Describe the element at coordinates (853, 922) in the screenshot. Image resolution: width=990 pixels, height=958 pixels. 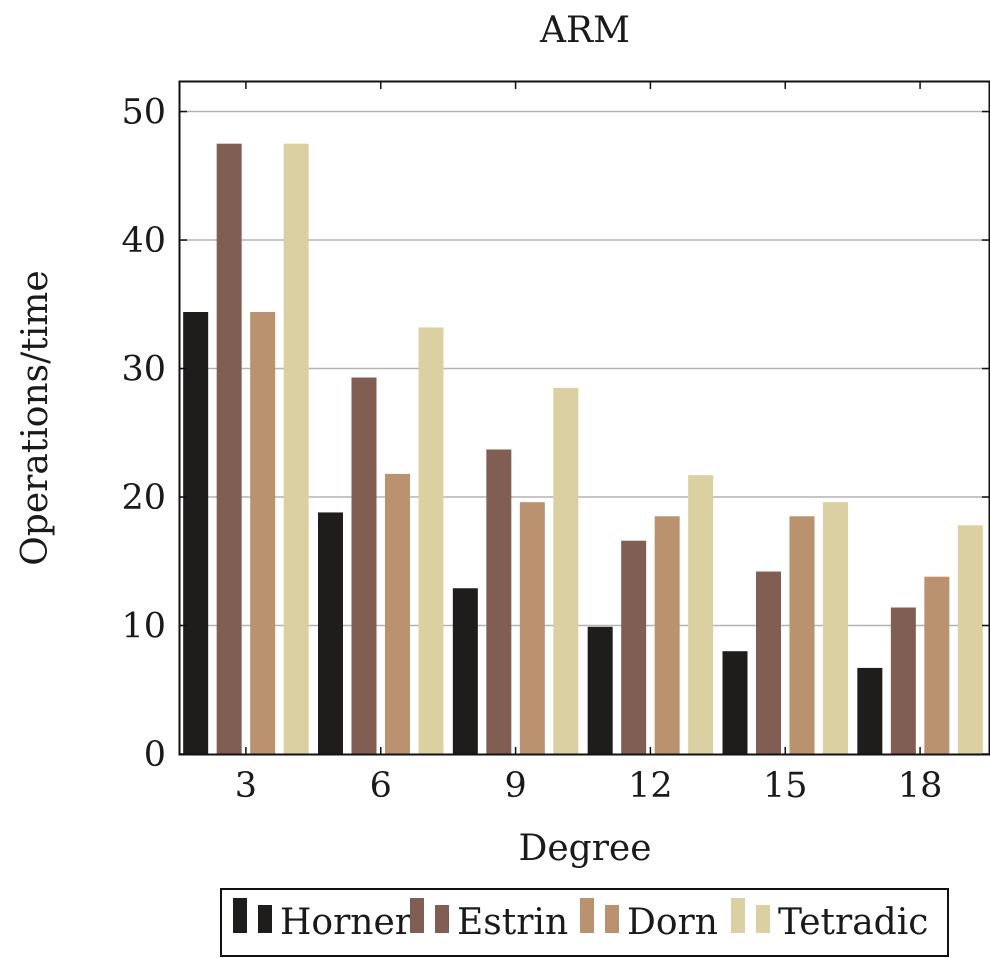
I see `legend-label: Tetradic` at that location.